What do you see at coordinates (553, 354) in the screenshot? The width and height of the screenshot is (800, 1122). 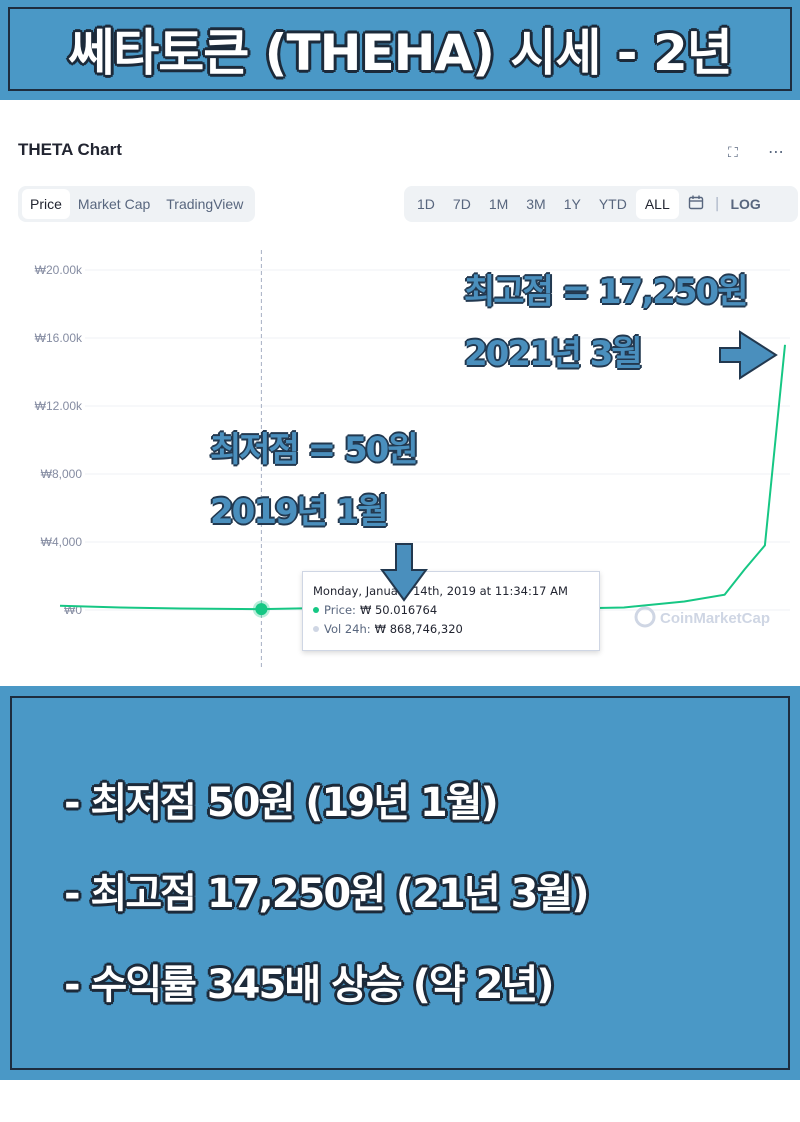 I see `high-annotation-line2: 2021년 3월` at bounding box center [553, 354].